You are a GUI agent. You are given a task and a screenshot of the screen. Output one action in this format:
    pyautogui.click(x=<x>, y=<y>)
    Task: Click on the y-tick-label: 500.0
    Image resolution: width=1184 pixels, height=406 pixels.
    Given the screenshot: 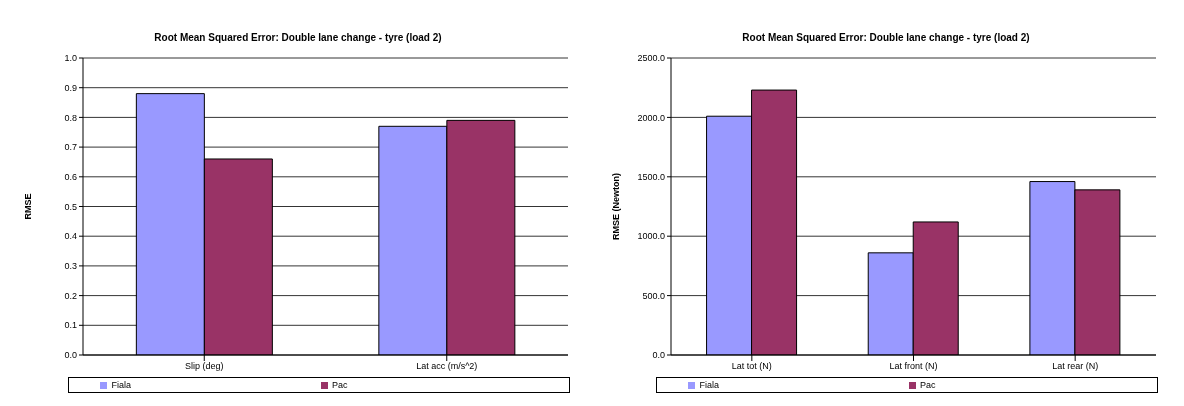 What is the action you would take?
    pyautogui.click(x=653, y=295)
    